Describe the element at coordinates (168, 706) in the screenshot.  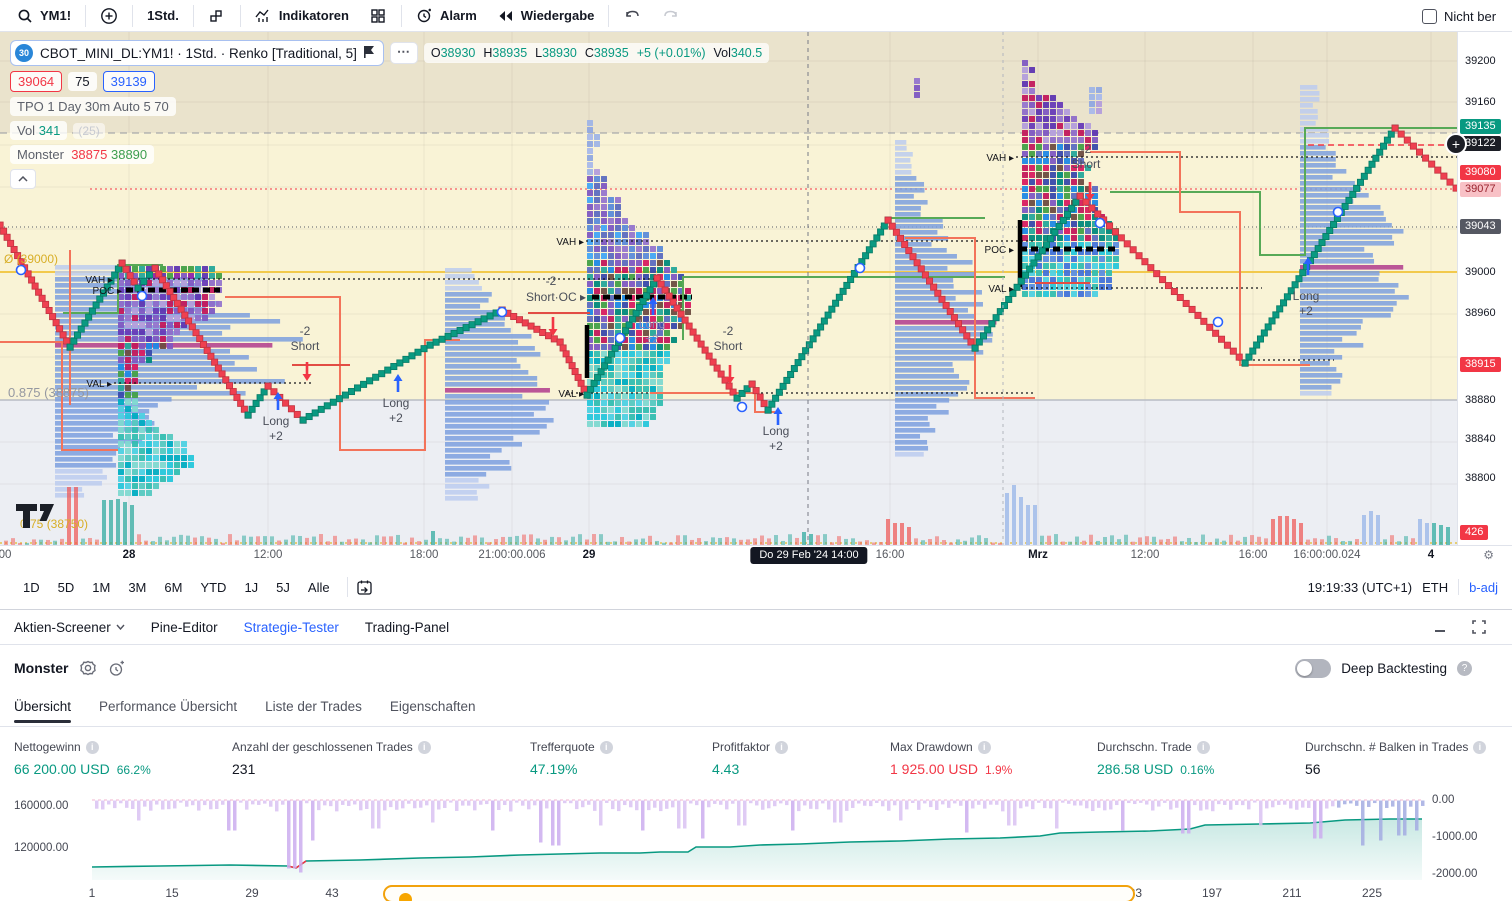
I see `subtab-performance: Performance Übersicht` at that location.